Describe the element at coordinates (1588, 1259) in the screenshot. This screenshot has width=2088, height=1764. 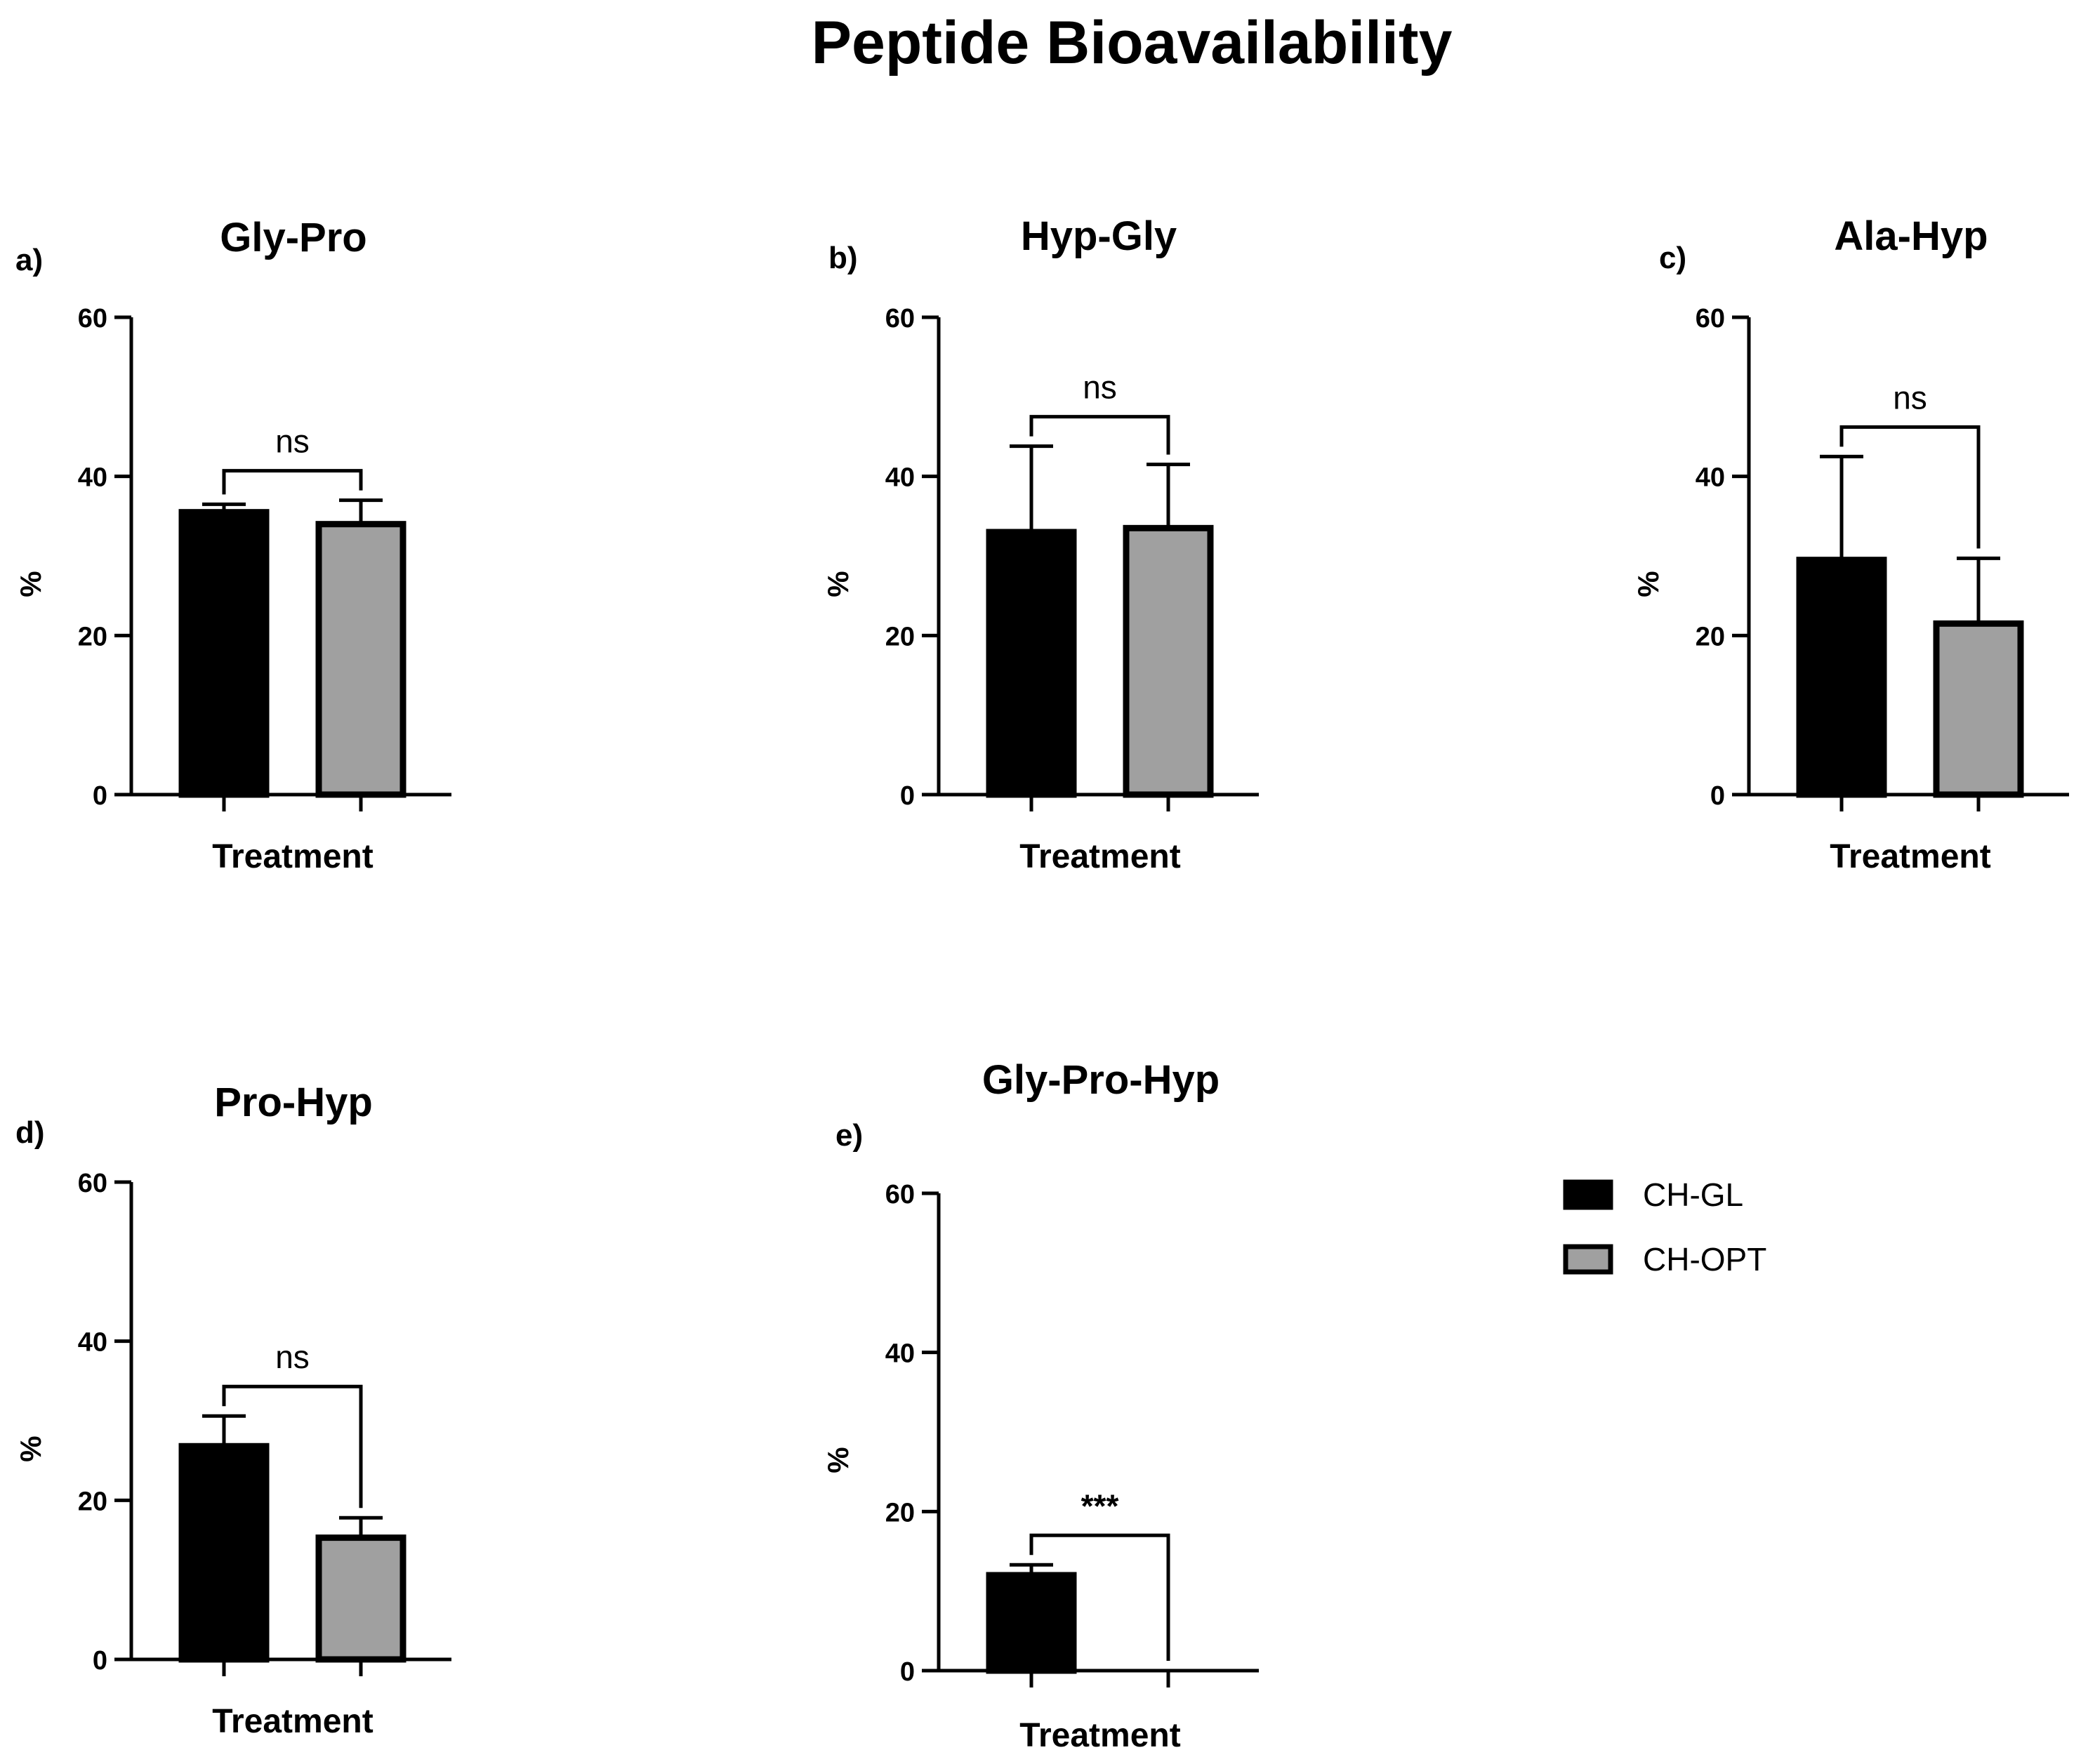
I see `legend-swatch-ch-opt` at that location.